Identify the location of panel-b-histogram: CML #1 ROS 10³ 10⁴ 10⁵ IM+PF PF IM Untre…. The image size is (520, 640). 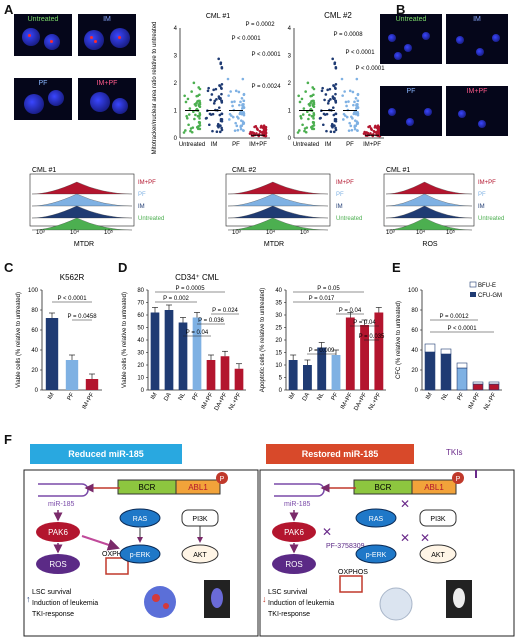
(443, 207).